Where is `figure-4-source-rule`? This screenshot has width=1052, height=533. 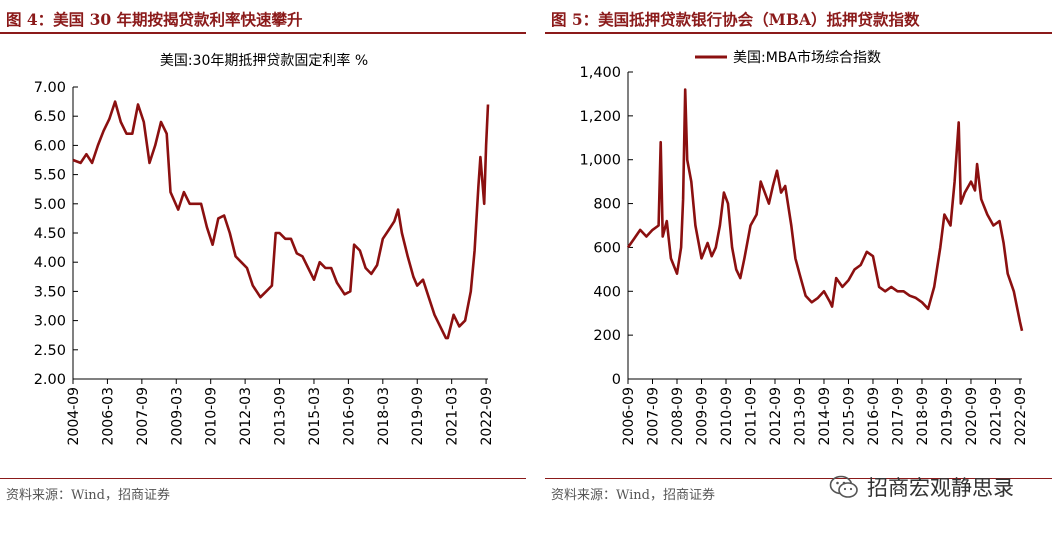
figure-4-source-rule is located at coordinates (263, 478).